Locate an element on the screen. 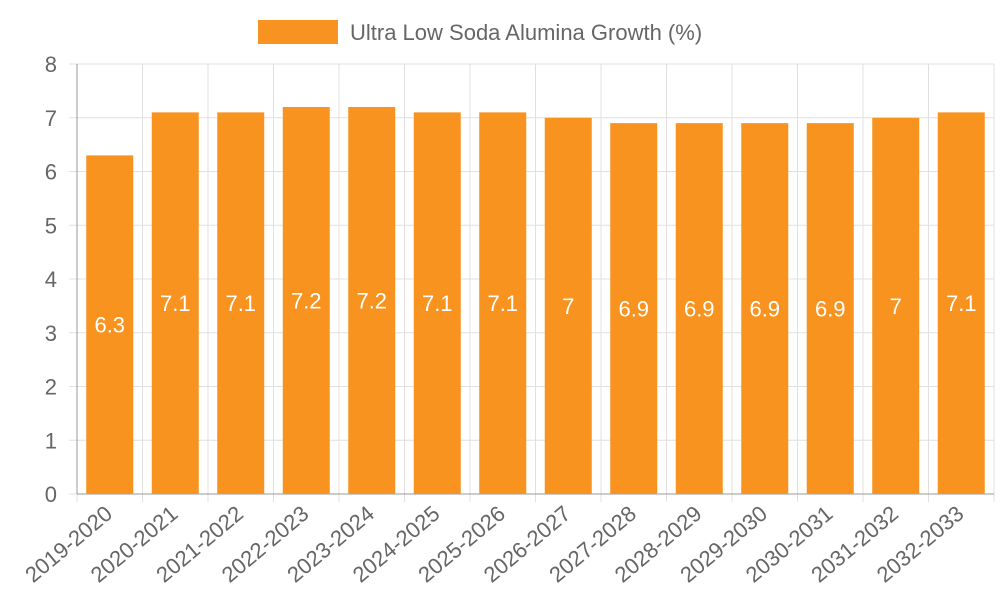 This screenshot has height=600, width=1000. y-tick-label: 5 is located at coordinates (51, 225).